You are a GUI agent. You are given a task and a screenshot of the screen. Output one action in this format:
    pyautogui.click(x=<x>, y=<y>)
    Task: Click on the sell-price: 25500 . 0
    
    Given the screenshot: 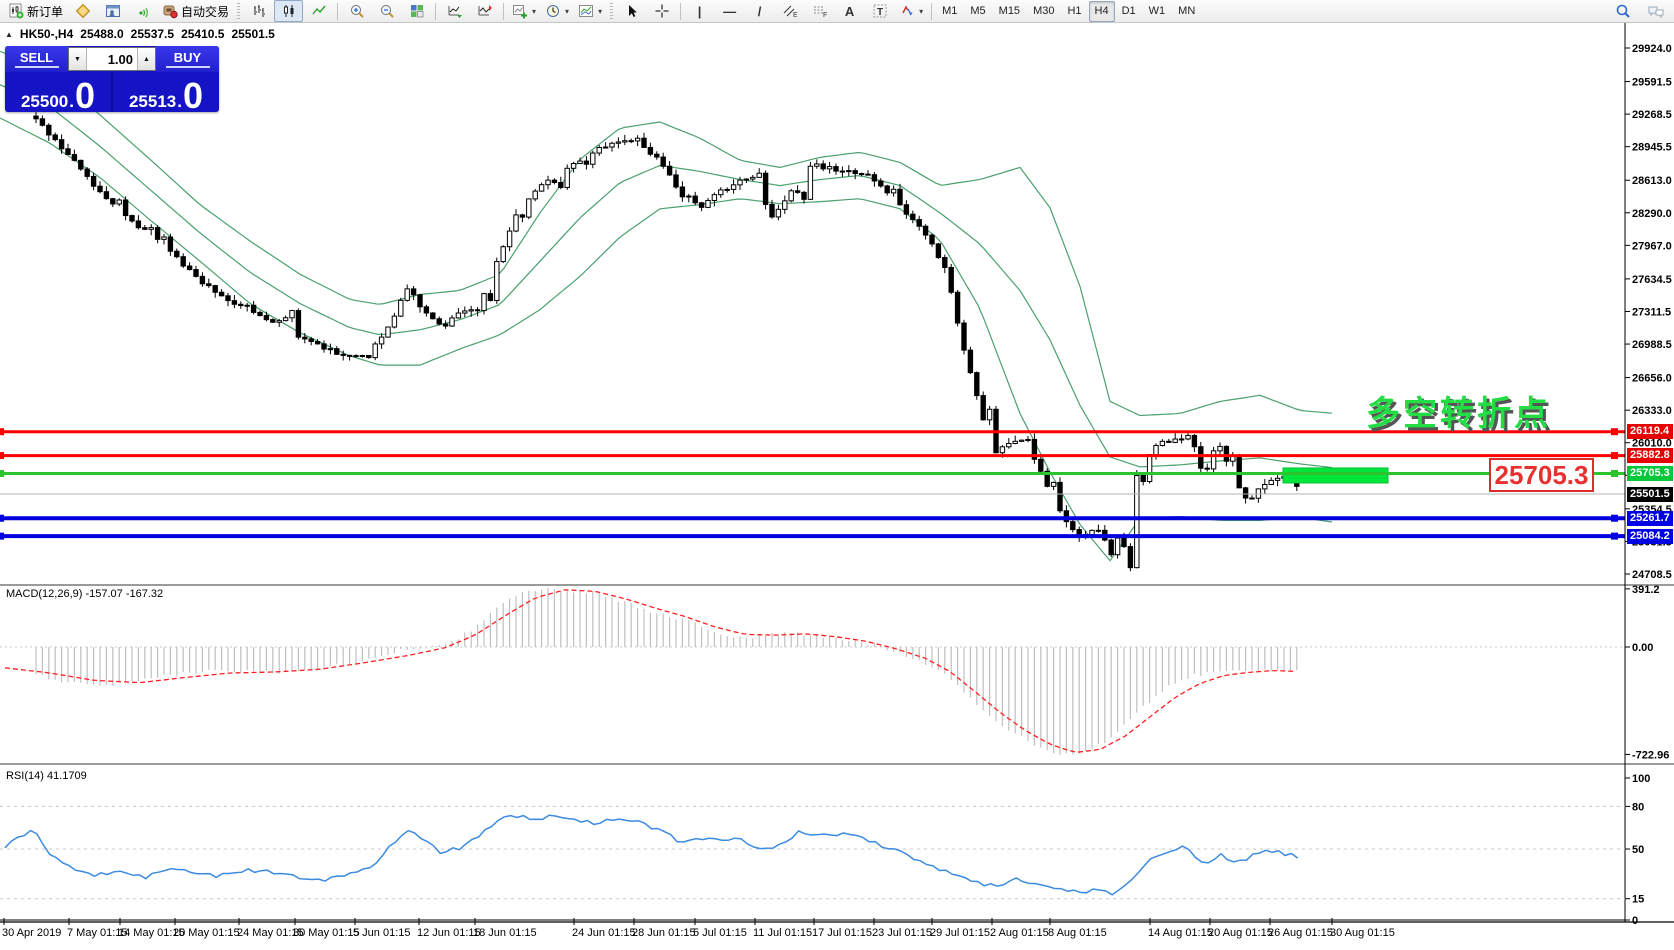 What is the action you would take?
    pyautogui.click(x=59, y=92)
    